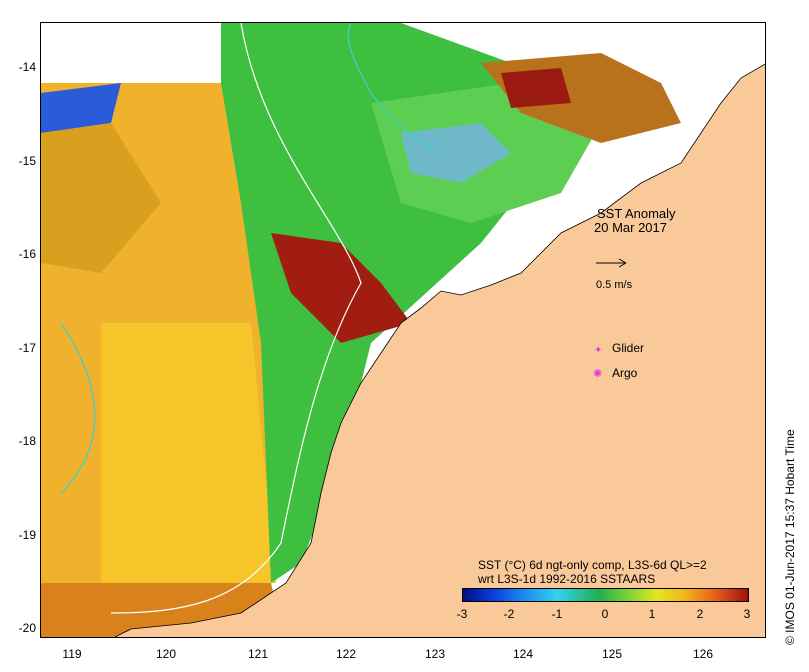  What do you see at coordinates (536, 88) in the screenshot?
I see `anomaly-field-hot-northeast` at bounding box center [536, 88].